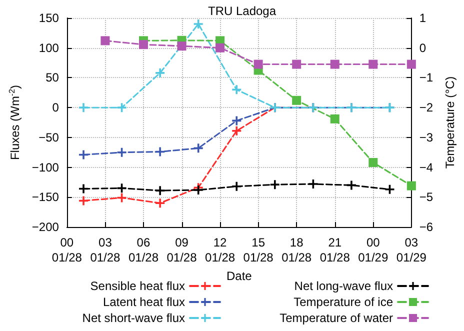 Image resolution: width=464 pixels, height=331 pixels. What do you see at coordinates (46, 167) in the screenshot?
I see `y-tick-label: −100` at bounding box center [46, 167].